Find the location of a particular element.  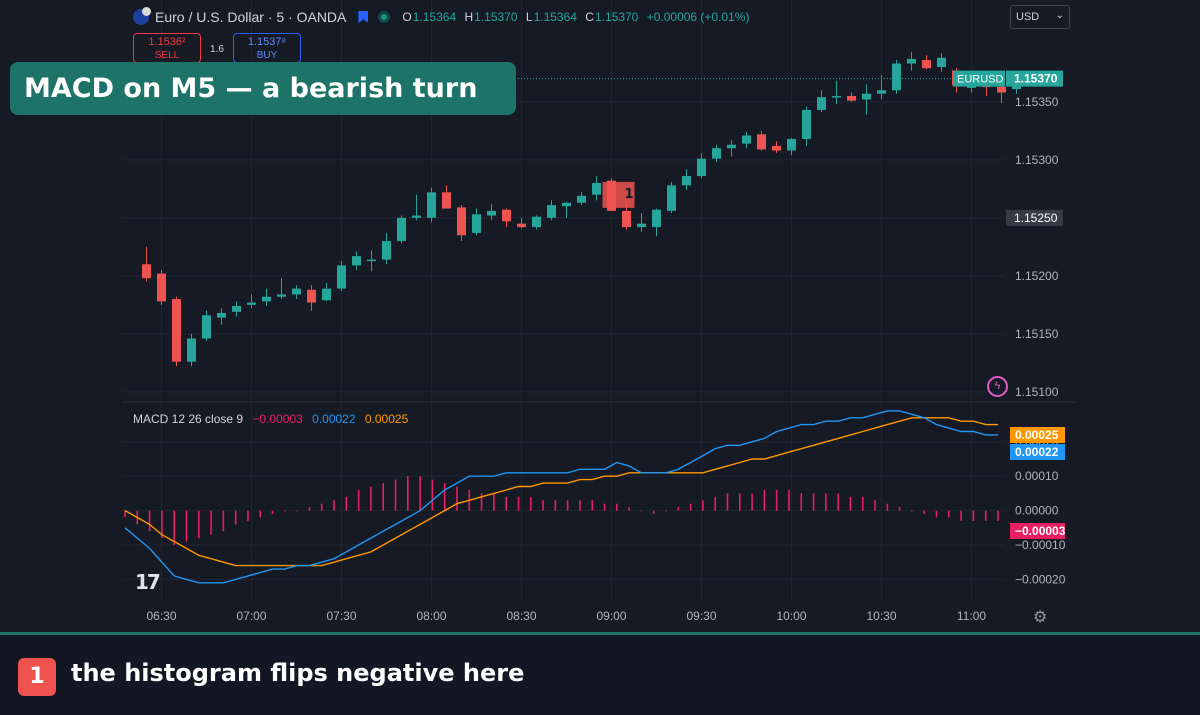

sell-label: SELL is located at coordinates (167, 55).